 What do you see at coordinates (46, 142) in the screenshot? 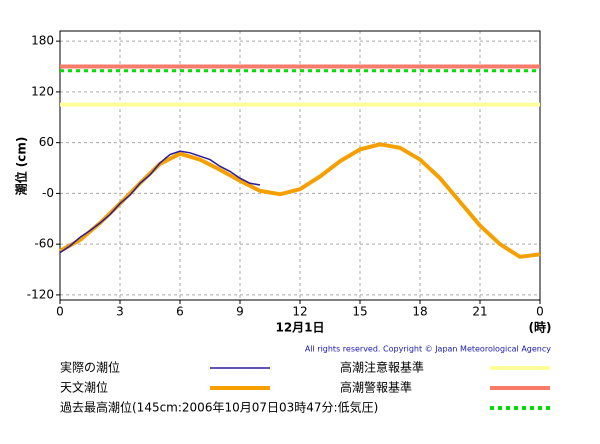
I see `y-tick-label: 60` at bounding box center [46, 142].